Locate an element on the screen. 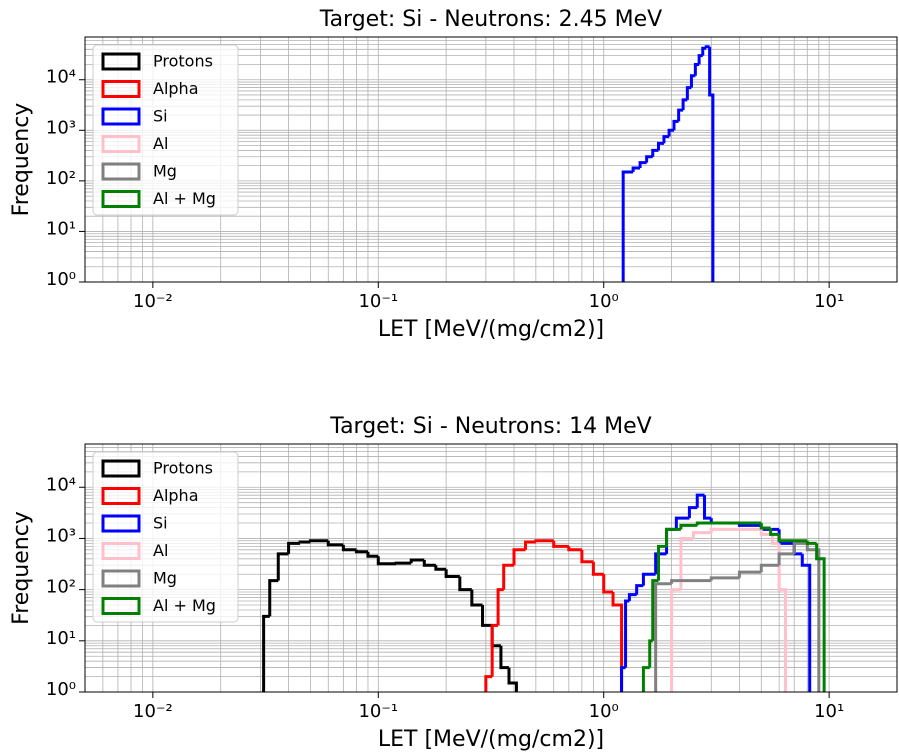 This screenshot has width=899, height=753. legend-frame is located at coordinates (165, 537).